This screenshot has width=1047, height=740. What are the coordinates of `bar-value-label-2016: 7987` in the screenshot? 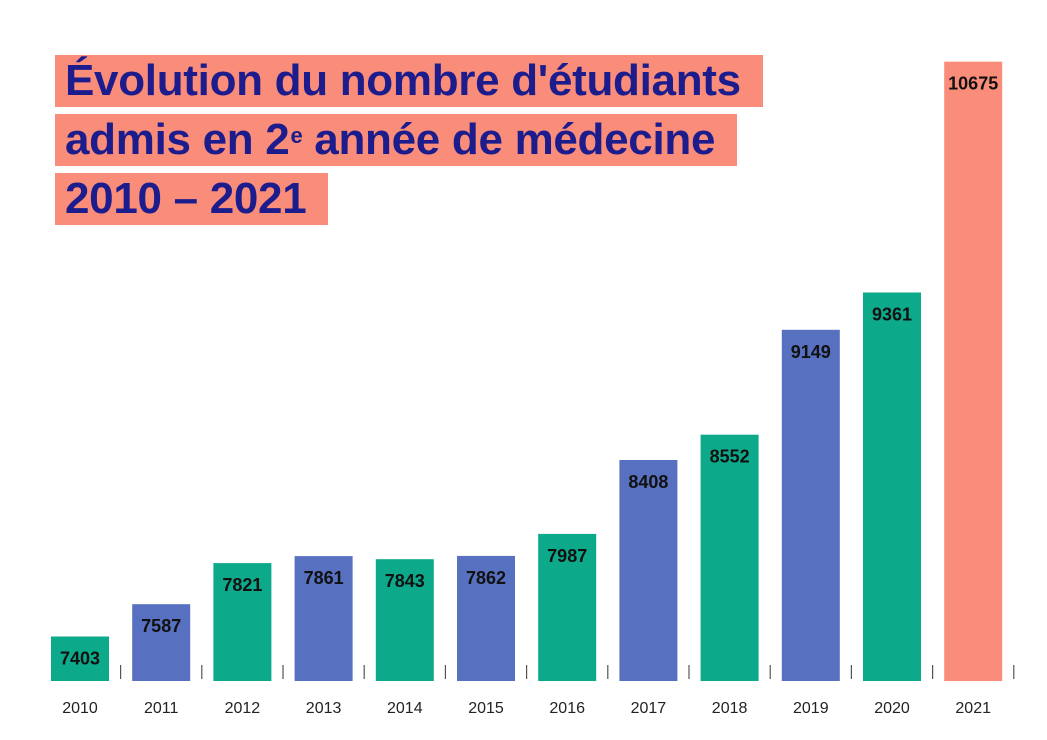 It's located at (567, 556).